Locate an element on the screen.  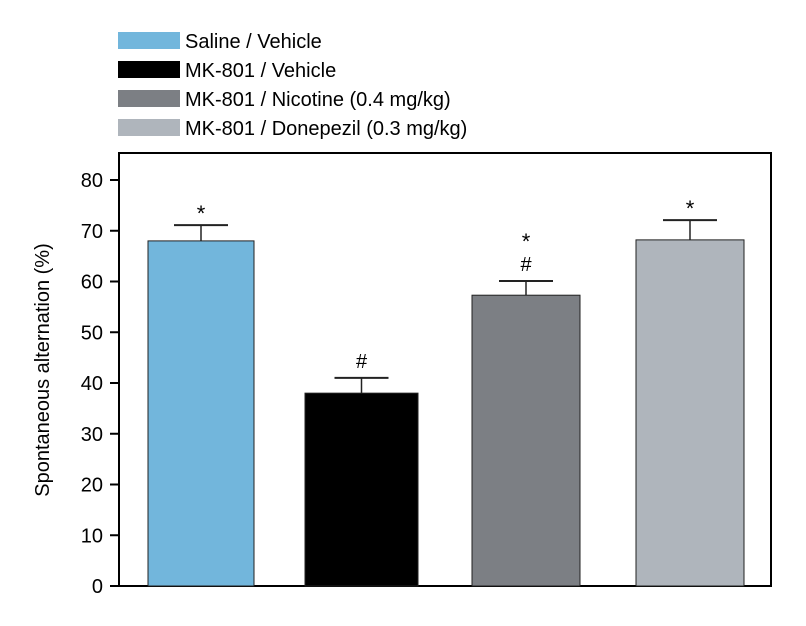
y-tick-label: 40 is located at coordinates (92, 384).